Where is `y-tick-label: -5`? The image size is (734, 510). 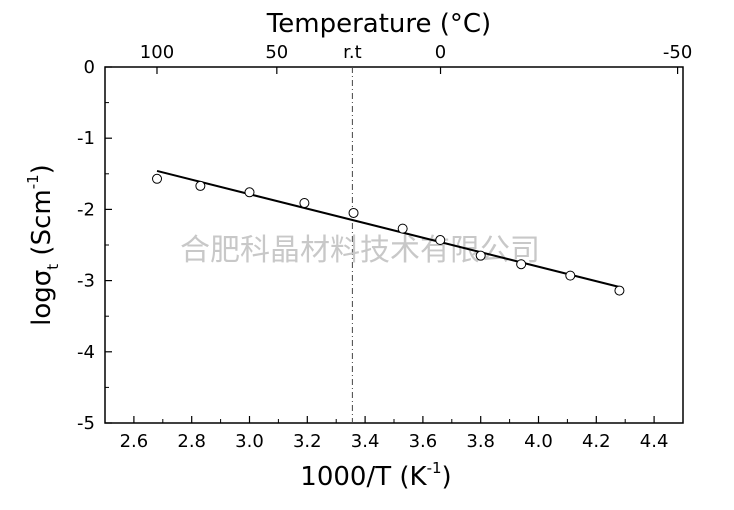 y-tick-label: -5 is located at coordinates (86, 423).